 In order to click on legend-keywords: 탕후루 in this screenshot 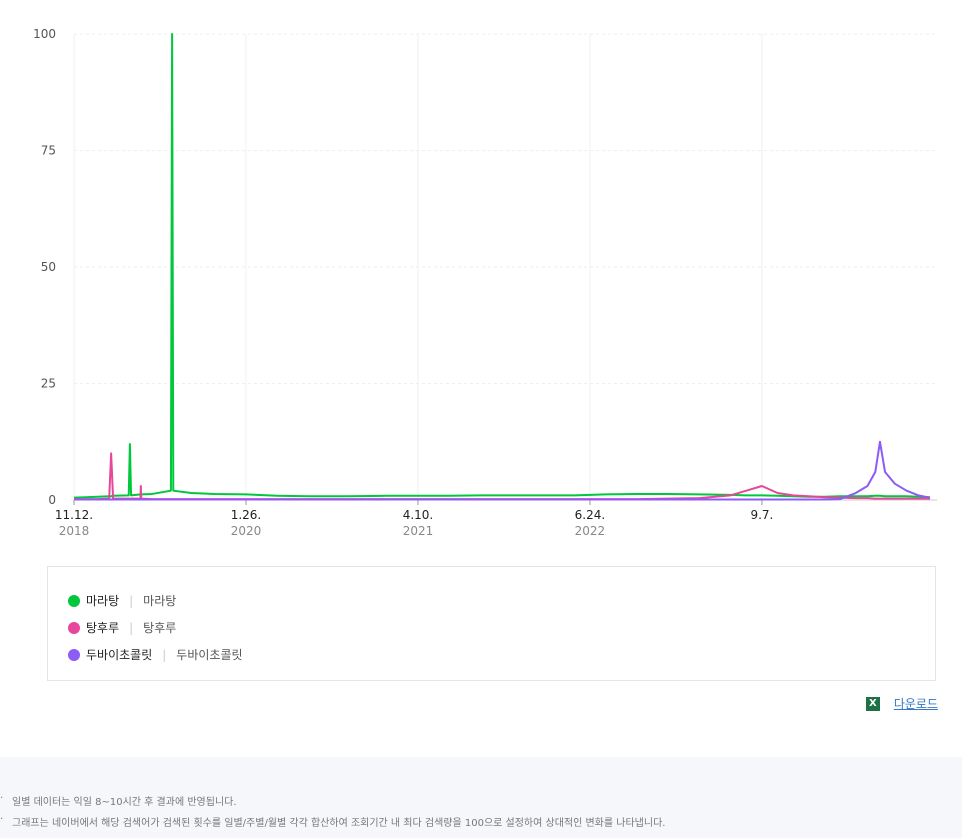, I will do `click(160, 628)`.